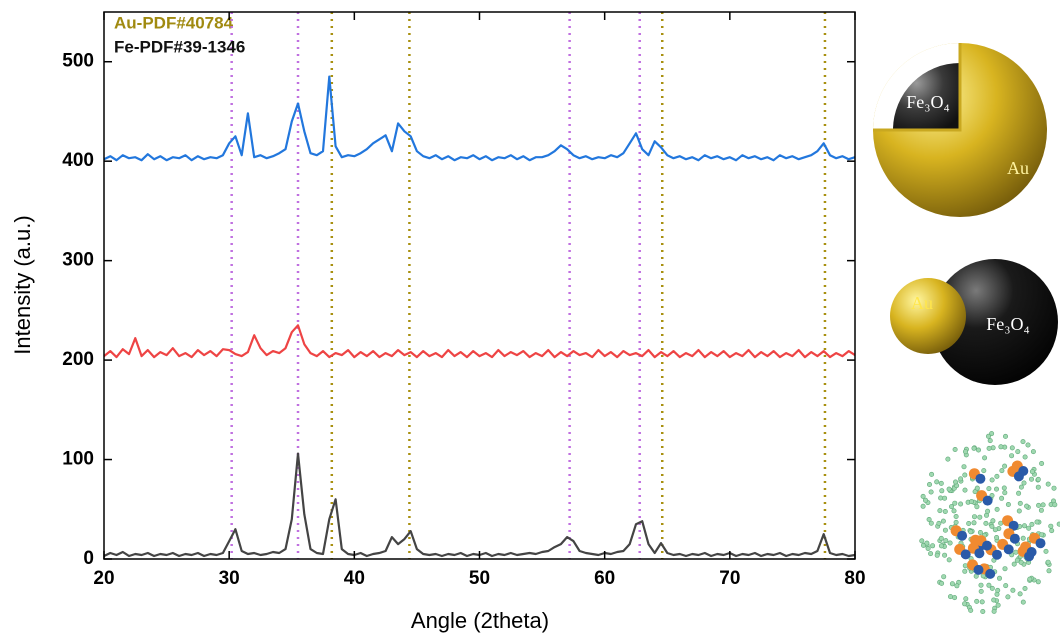  What do you see at coordinates (78, 260) in the screenshot?
I see `y-tick-label: 300` at bounding box center [78, 260].